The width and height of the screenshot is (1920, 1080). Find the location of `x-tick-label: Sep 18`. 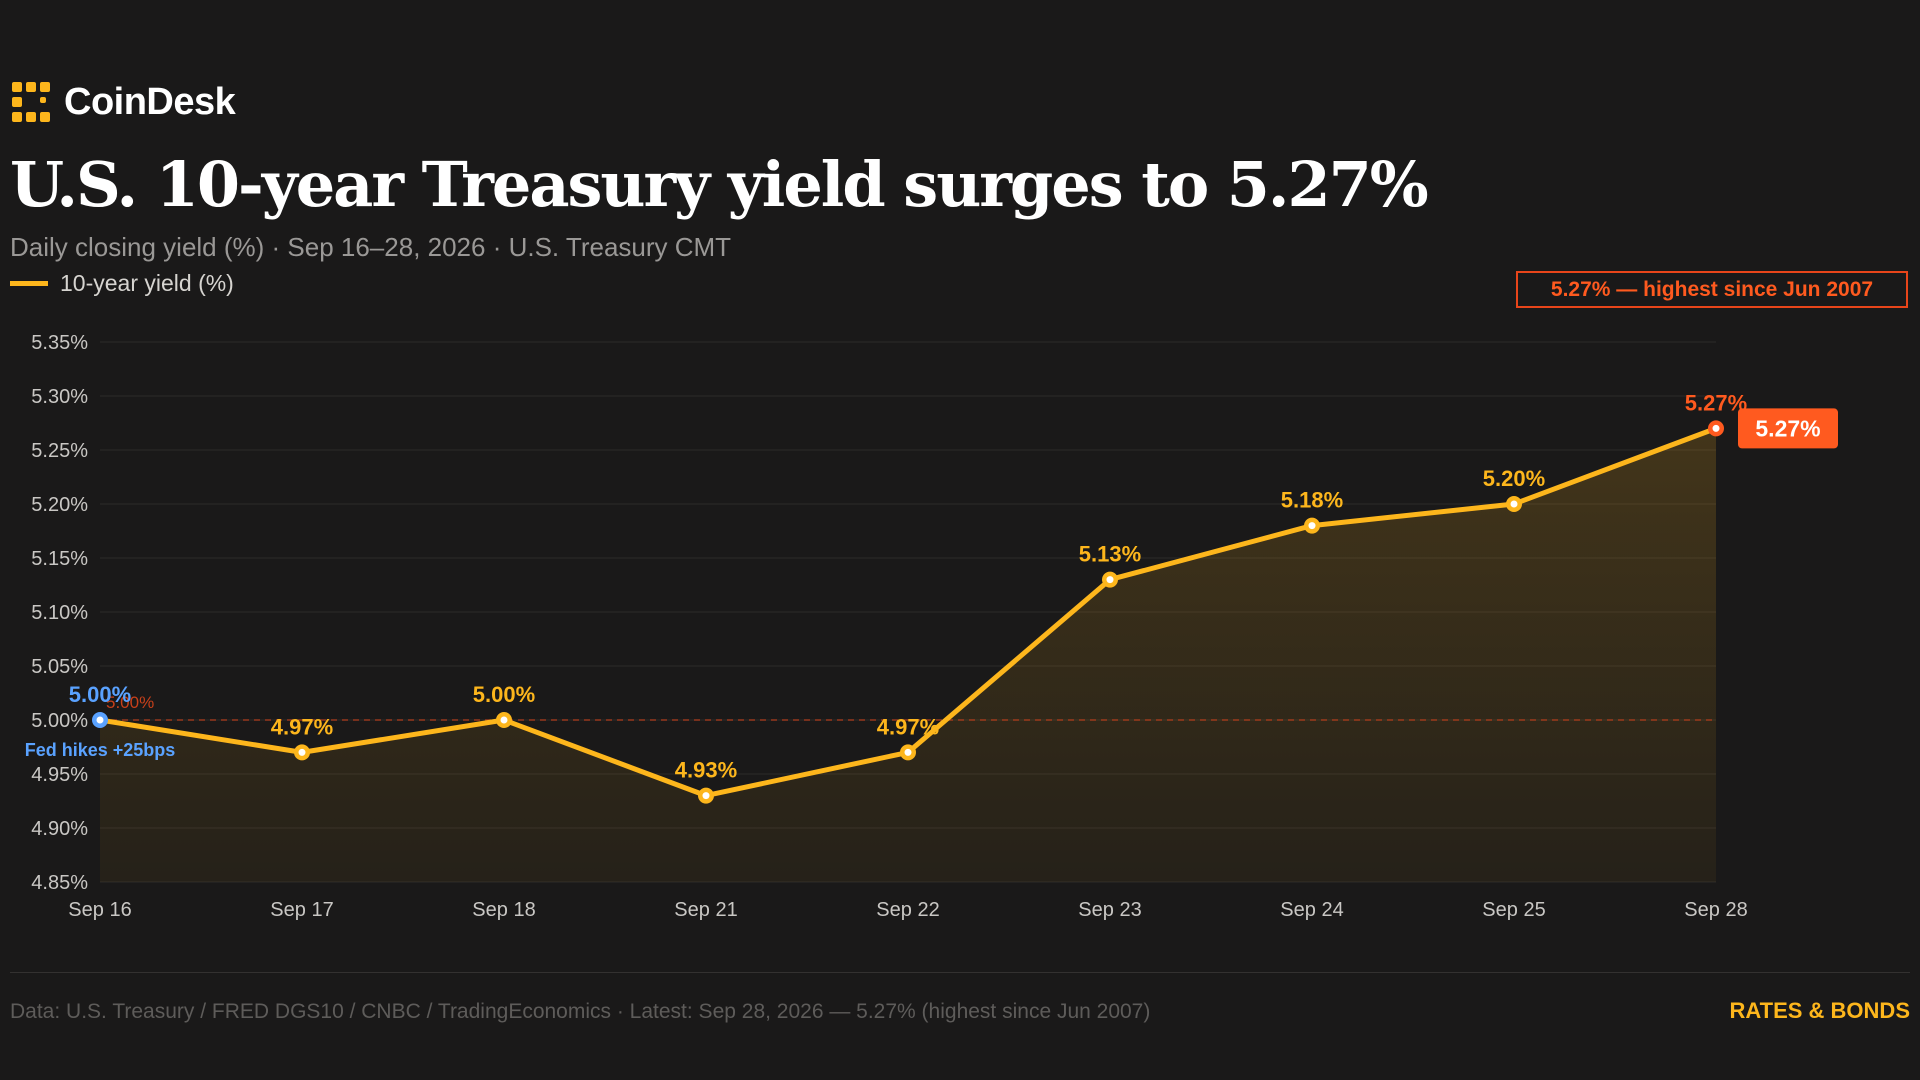

x-tick-label: Sep 18 is located at coordinates (503, 910).